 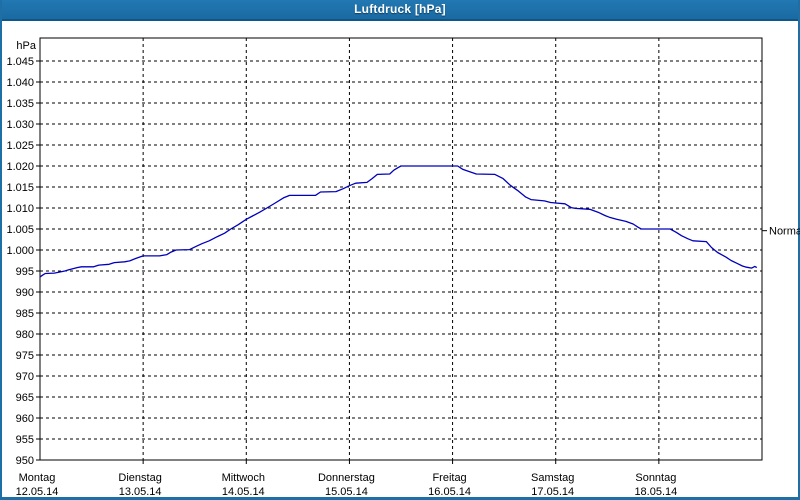 I want to click on date-label: 13.05.14, so click(x=140, y=492).